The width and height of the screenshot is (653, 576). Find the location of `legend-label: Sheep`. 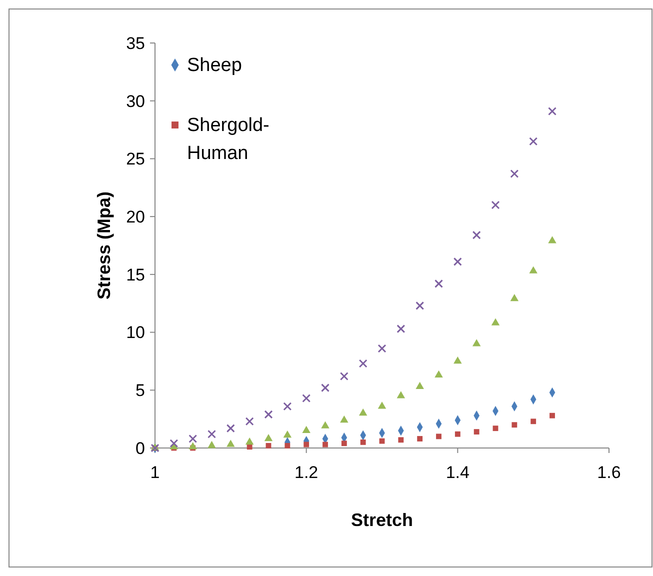

legend-label: Sheep is located at coordinates (214, 65).